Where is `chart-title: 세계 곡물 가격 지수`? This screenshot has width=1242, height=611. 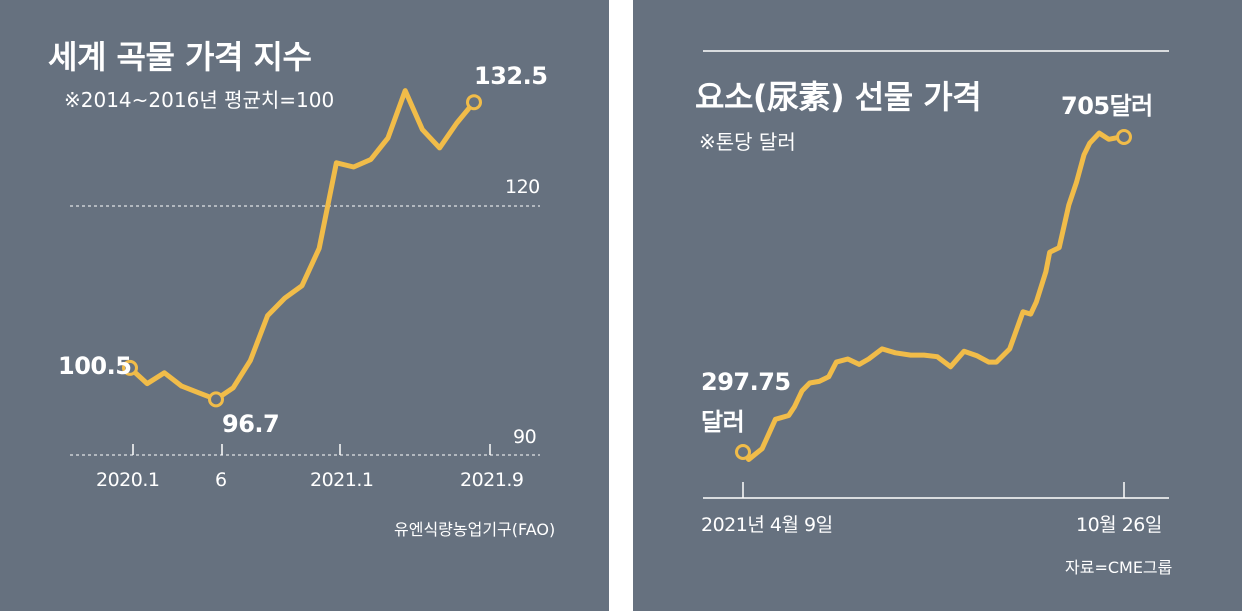 chart-title: 세계 곡물 가격 지수 is located at coordinates (180, 57).